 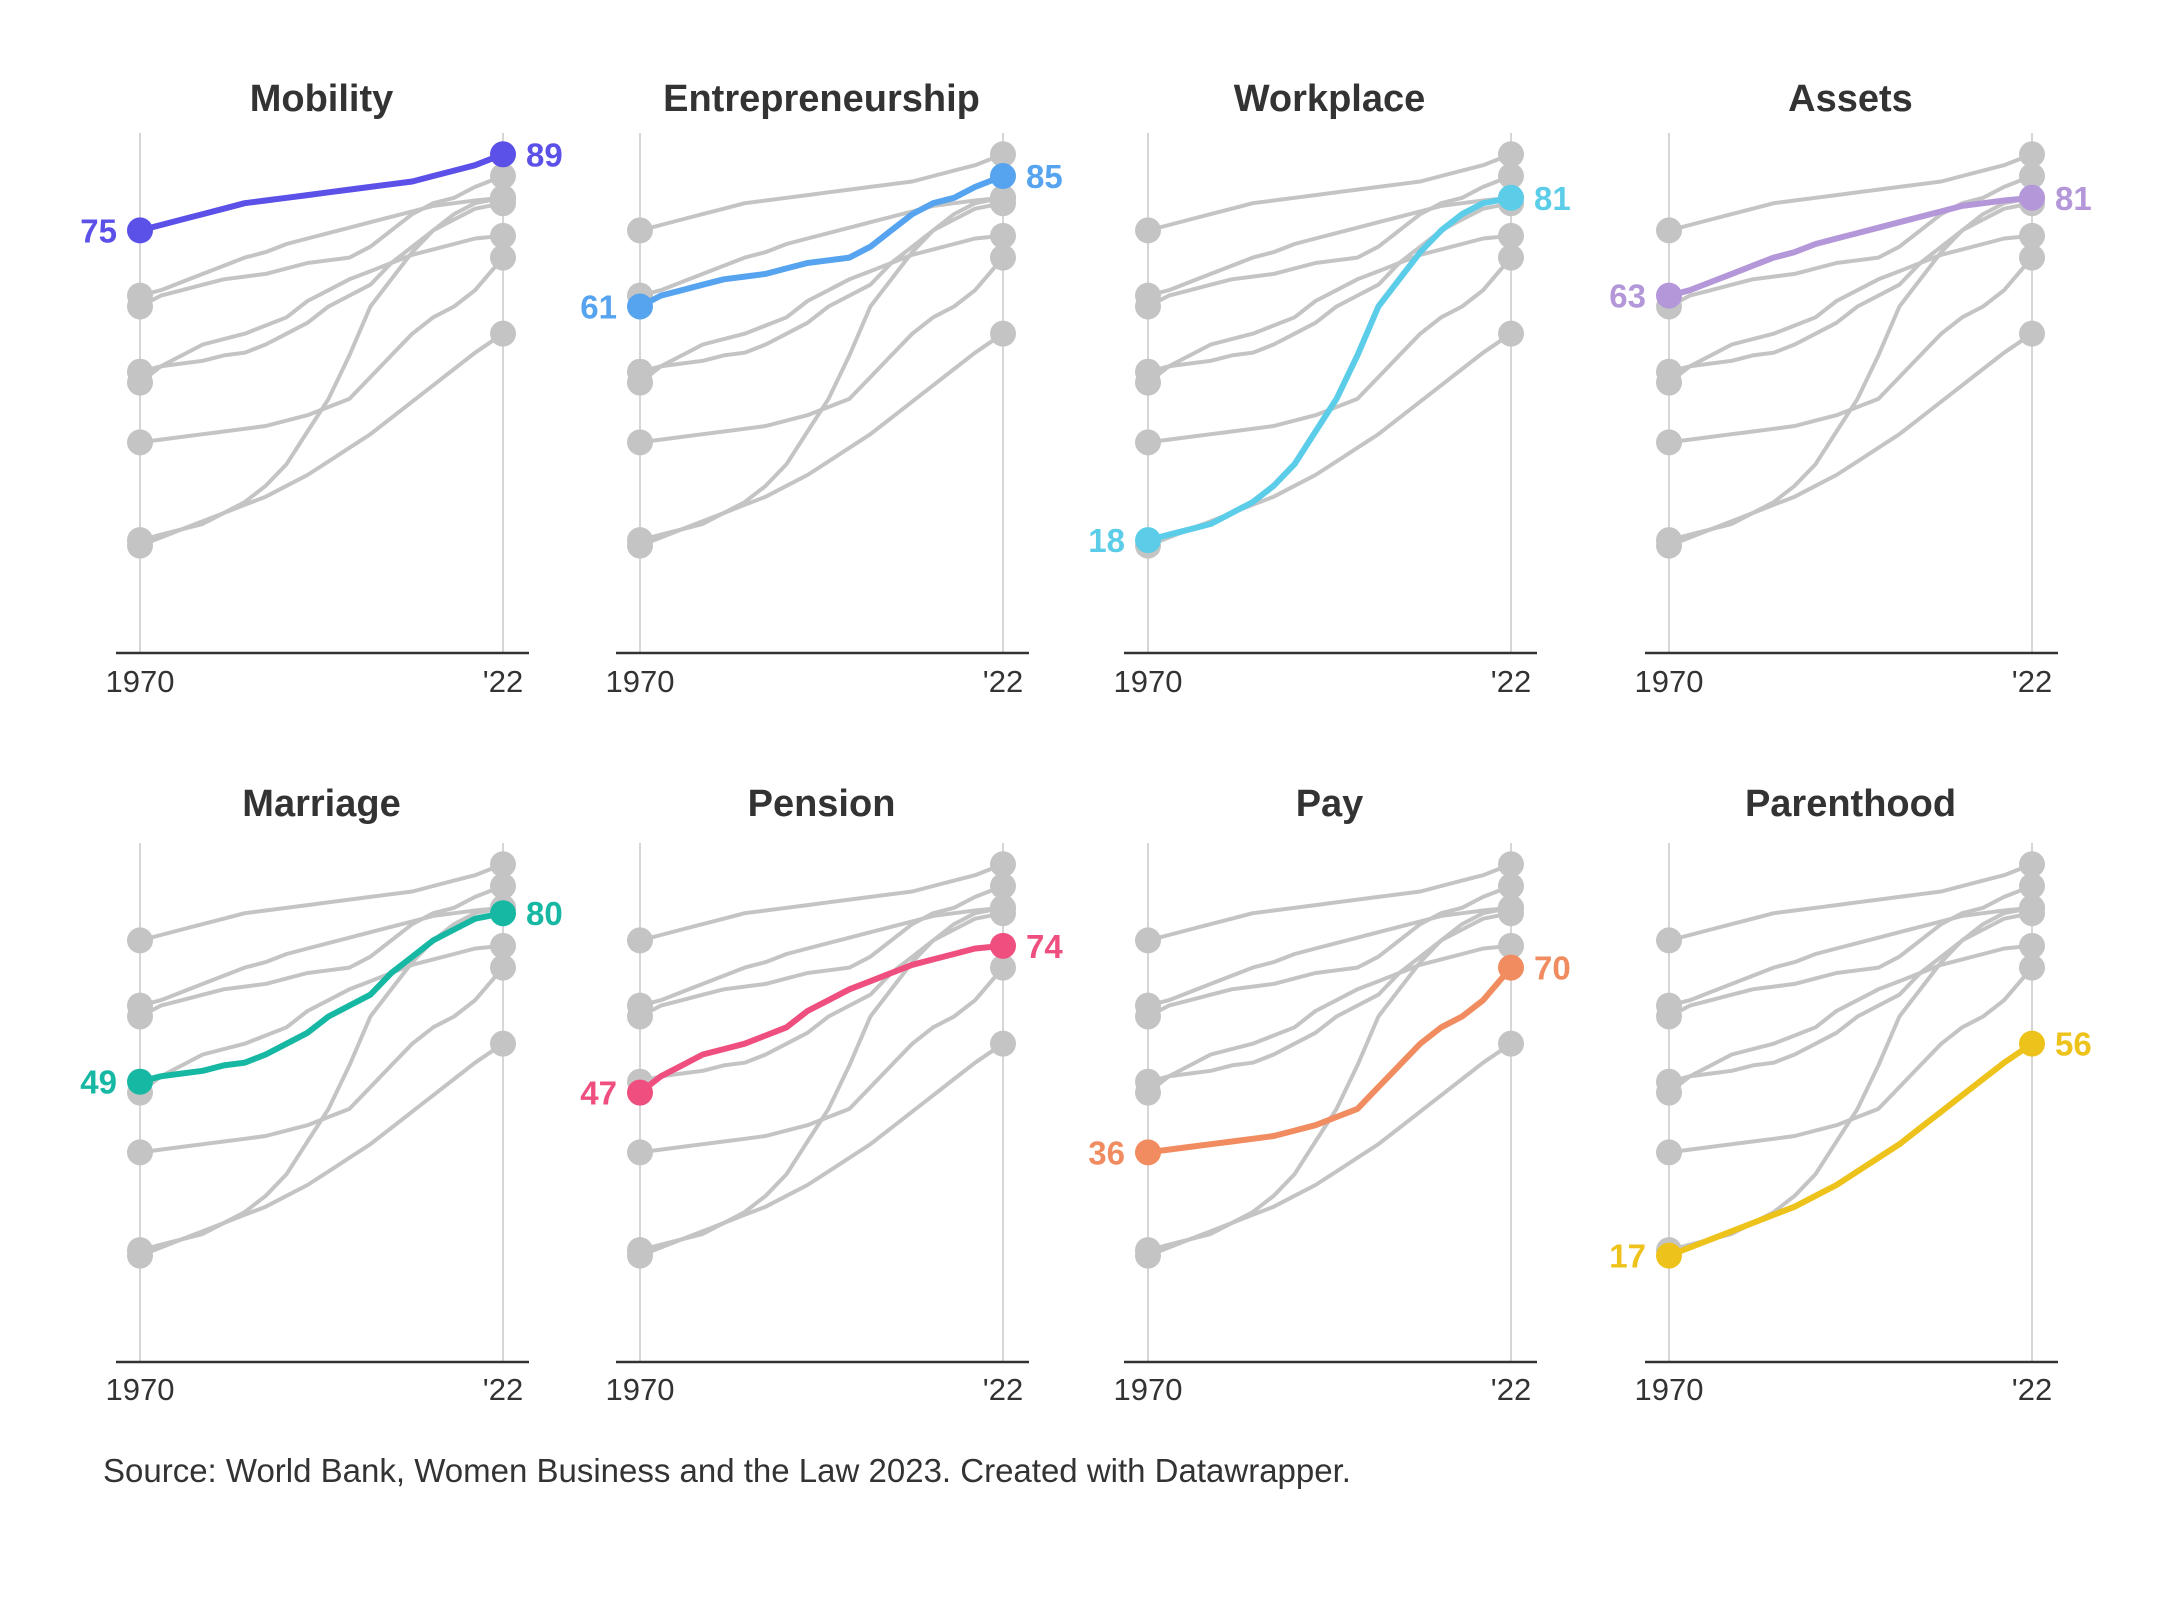 I want to click on focus-line-assets, so click(x=1850, y=246).